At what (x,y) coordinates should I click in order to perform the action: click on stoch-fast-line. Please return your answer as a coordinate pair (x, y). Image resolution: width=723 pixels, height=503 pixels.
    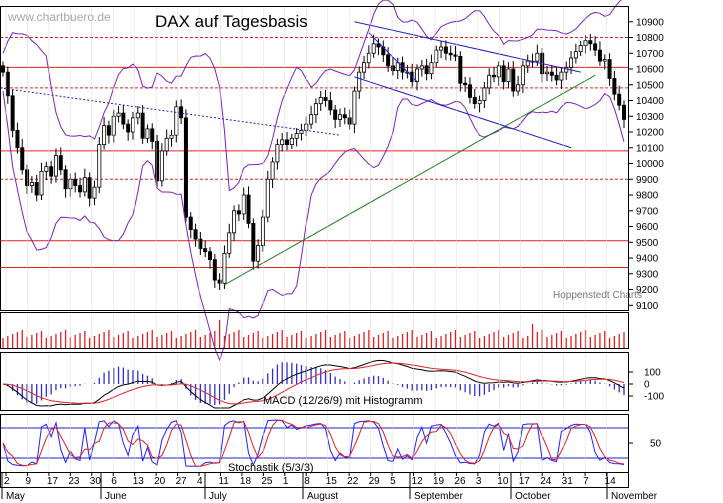
    Looking at the image, I should click on (313, 443).